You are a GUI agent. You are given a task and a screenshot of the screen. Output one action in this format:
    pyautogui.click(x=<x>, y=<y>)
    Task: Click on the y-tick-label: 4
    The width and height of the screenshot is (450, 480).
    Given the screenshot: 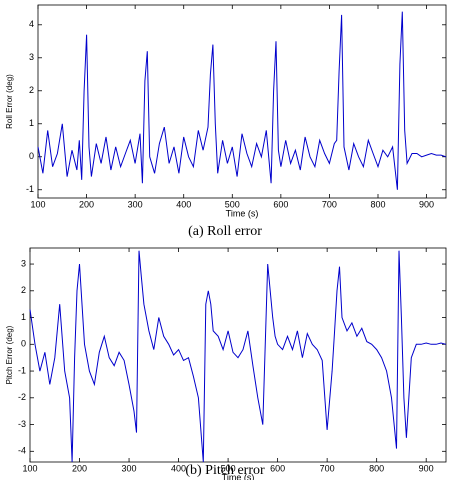 What is the action you would take?
    pyautogui.click(x=31, y=24)
    